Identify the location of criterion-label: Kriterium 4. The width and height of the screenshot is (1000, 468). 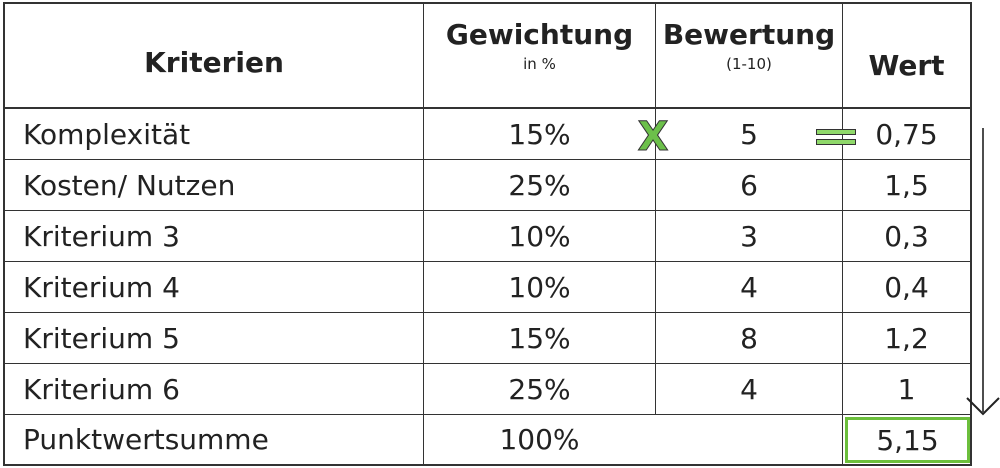
(101, 287).